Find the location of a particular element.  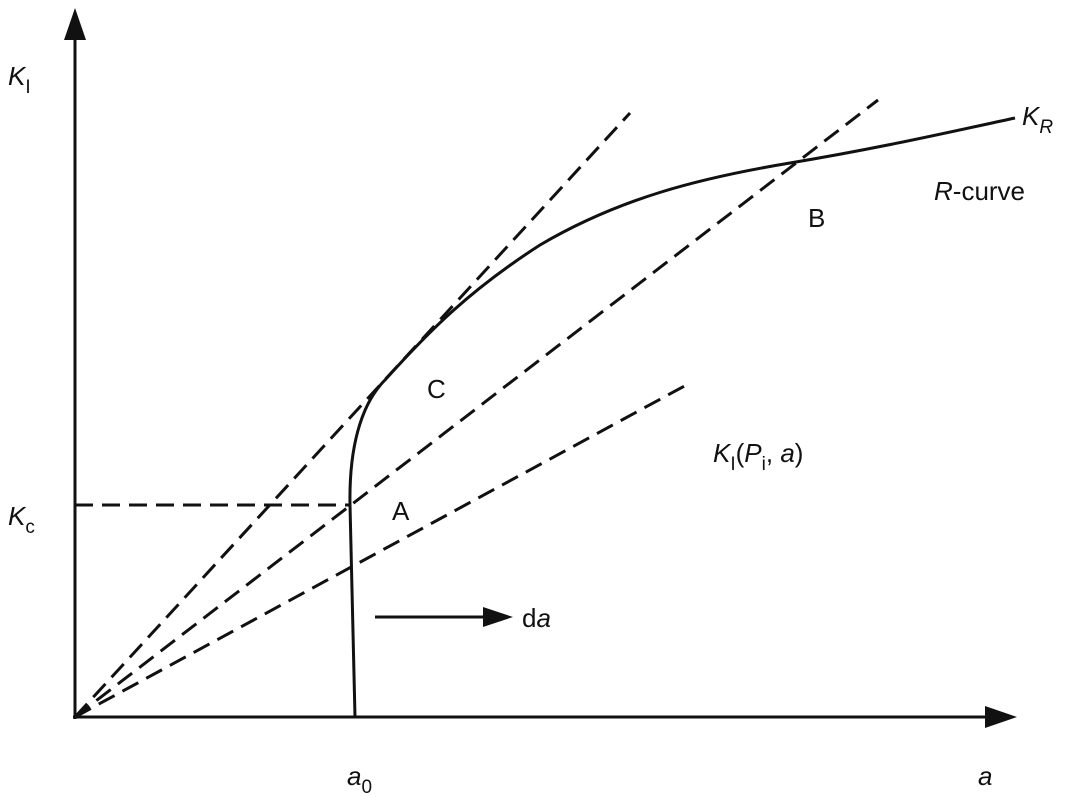

italic-part: R is located at coordinates (943, 191).